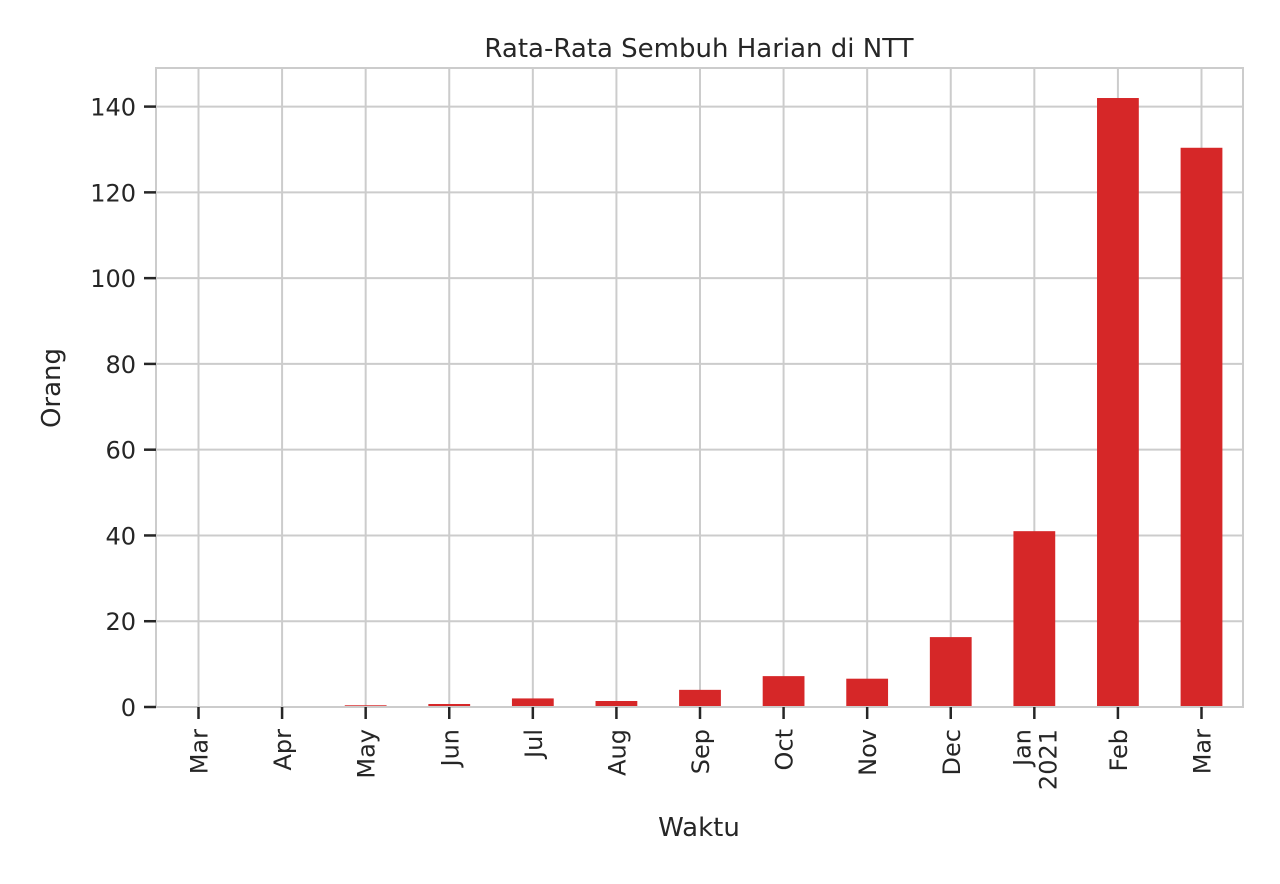 Image resolution: width=1280 pixels, height=884 pixels. What do you see at coordinates (113, 108) in the screenshot?
I see `y-tick-label: 140` at bounding box center [113, 108].